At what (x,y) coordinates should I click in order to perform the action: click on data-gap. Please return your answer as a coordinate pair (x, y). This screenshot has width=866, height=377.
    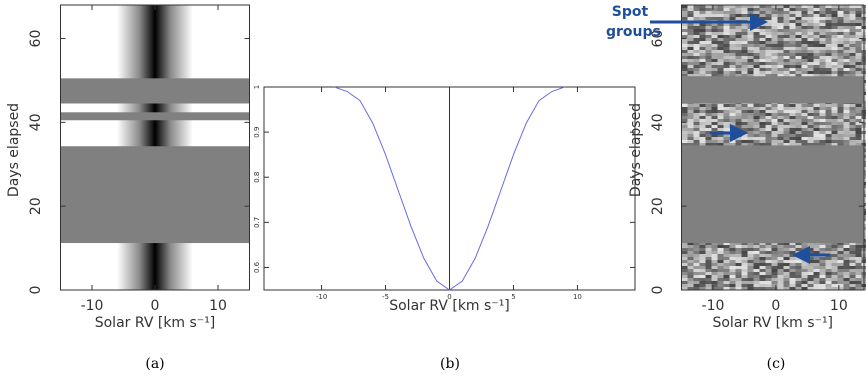
    Looking at the image, I should click on (155, 195).